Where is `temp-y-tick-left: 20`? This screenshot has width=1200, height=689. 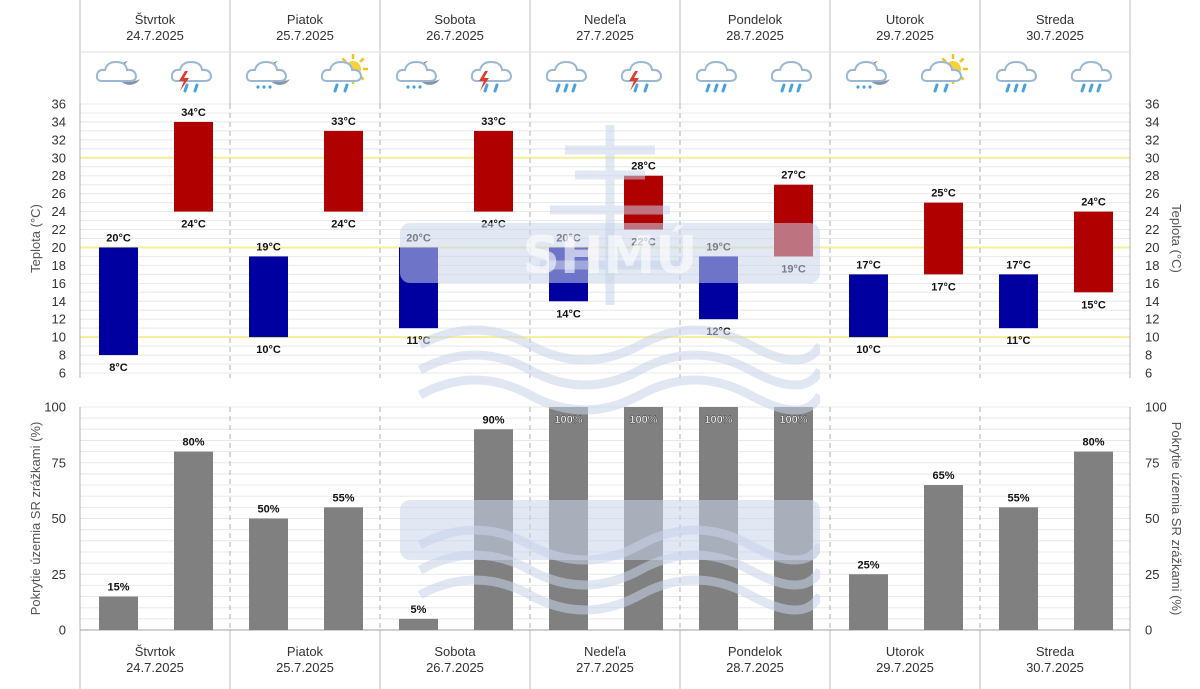
temp-y-tick-left: 20 is located at coordinates (59, 247).